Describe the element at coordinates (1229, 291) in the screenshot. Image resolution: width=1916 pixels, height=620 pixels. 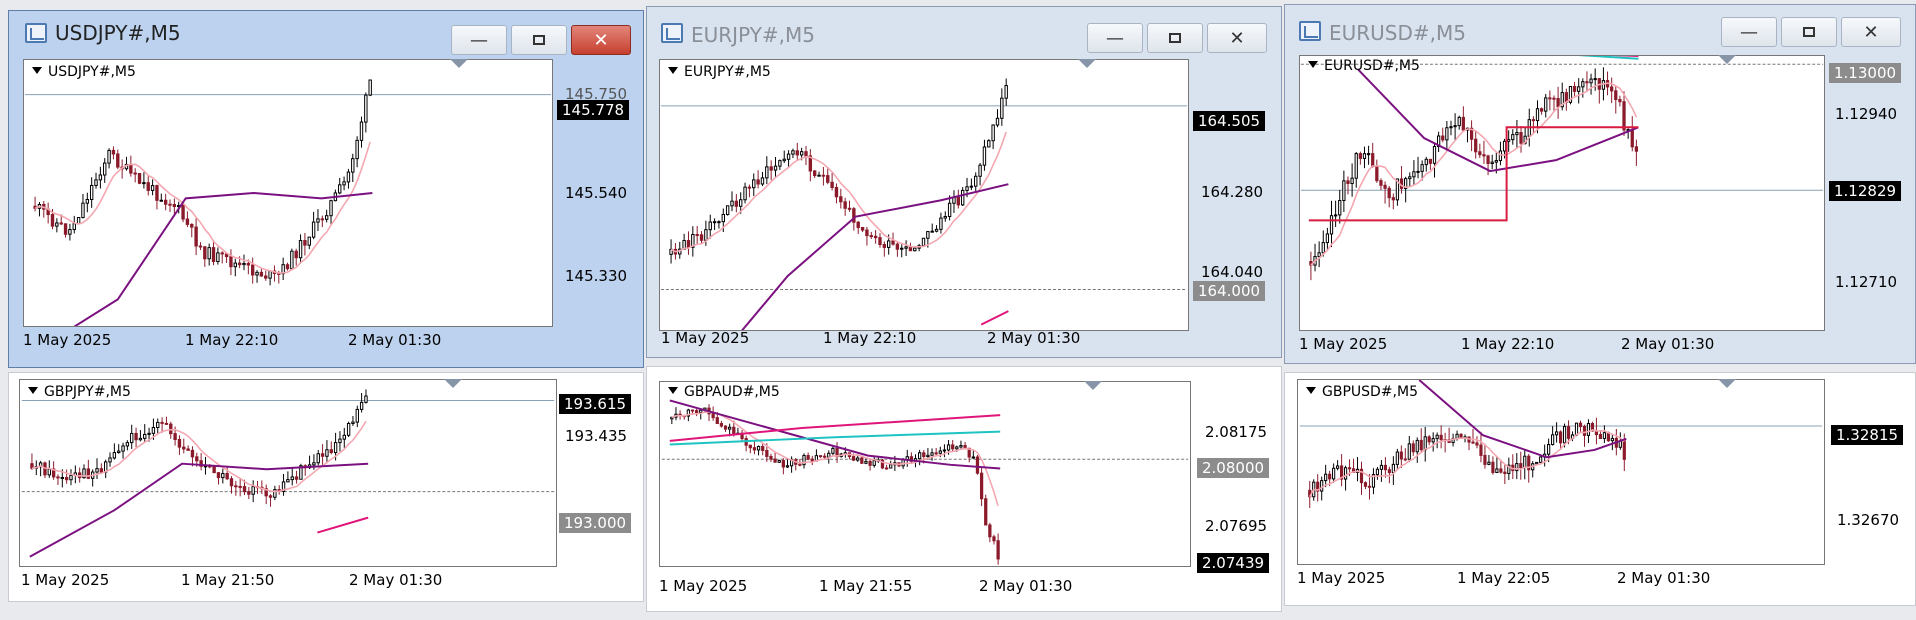
I see `level-price-label: 164.000` at that location.